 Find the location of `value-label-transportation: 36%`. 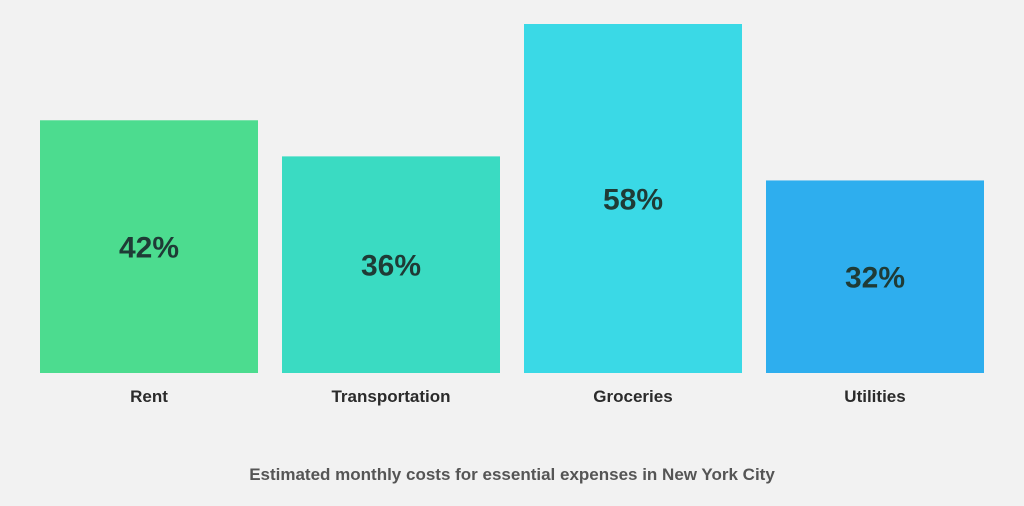

value-label-transportation: 36% is located at coordinates (391, 266).